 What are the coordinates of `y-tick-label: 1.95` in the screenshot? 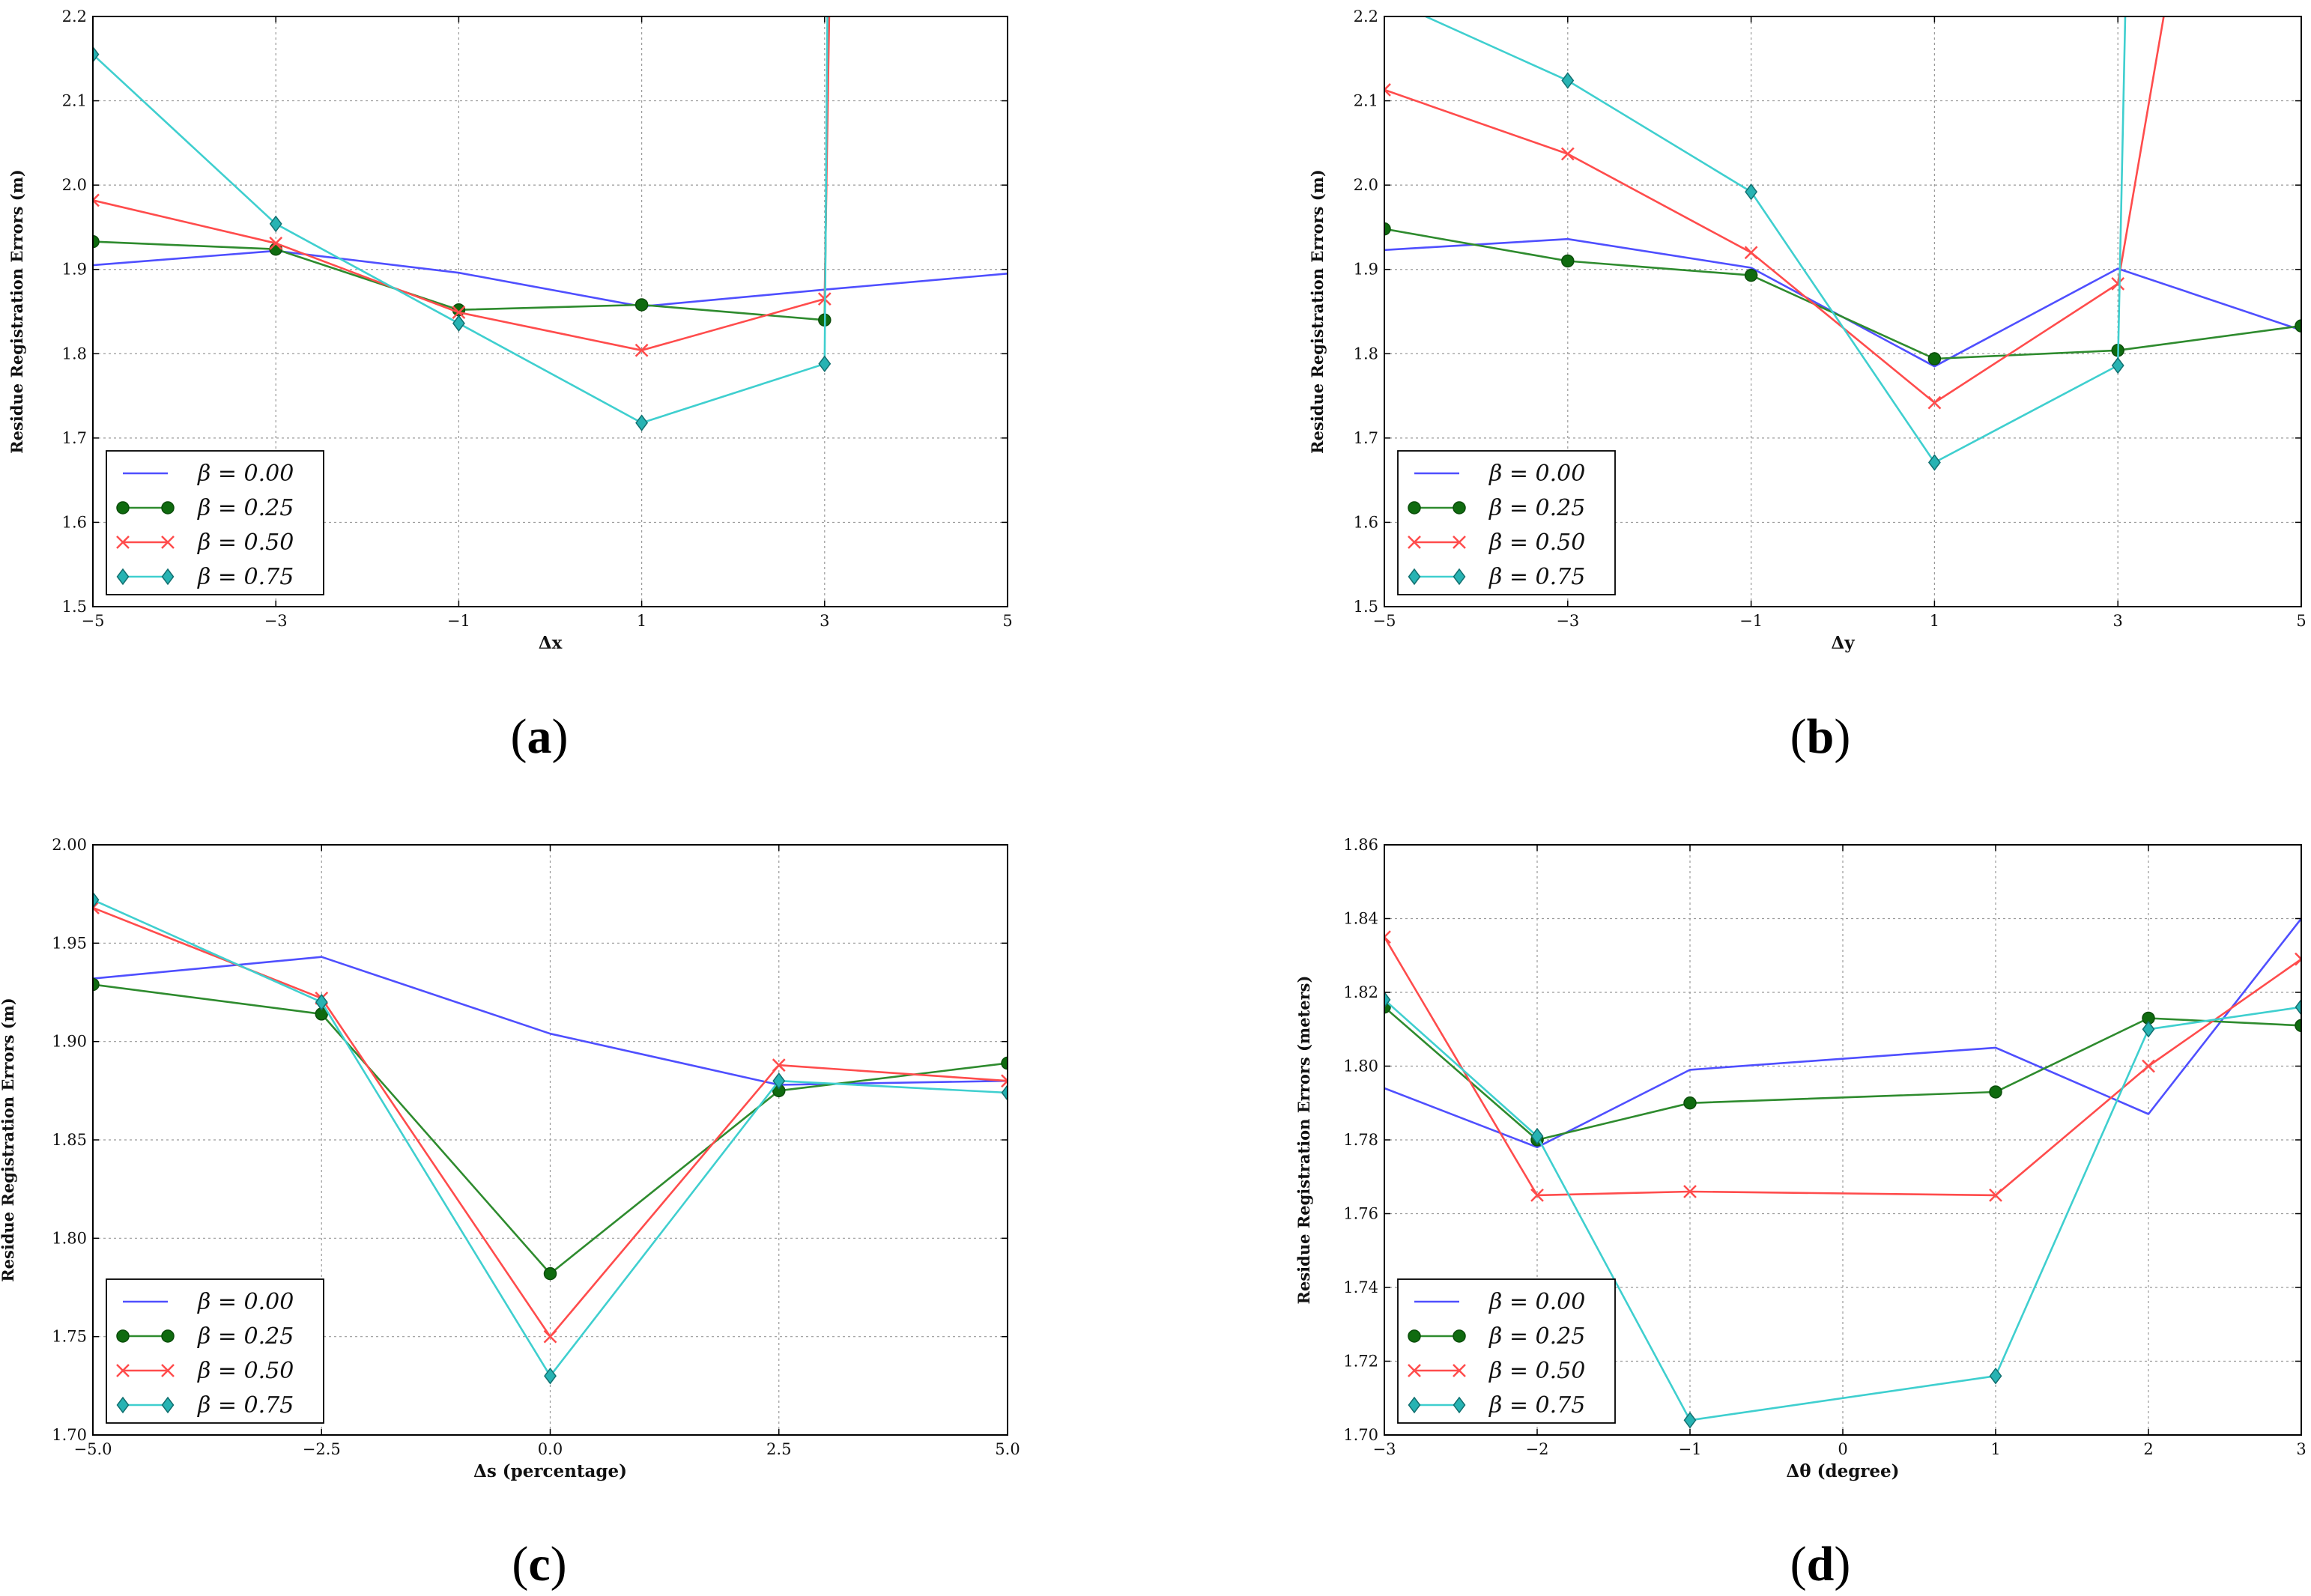 It's located at (69, 943).